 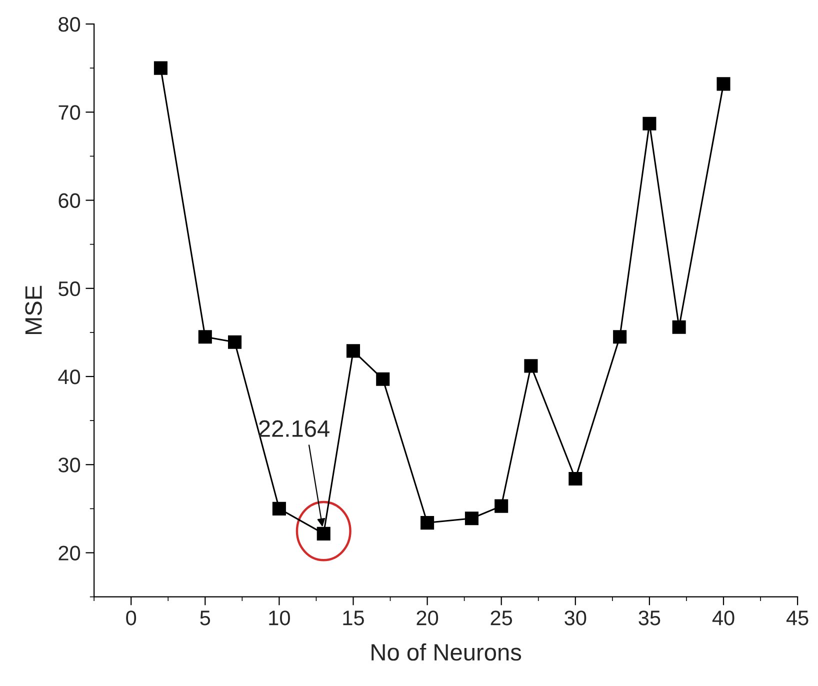 I want to click on x-tick-label: 30, so click(x=575, y=618).